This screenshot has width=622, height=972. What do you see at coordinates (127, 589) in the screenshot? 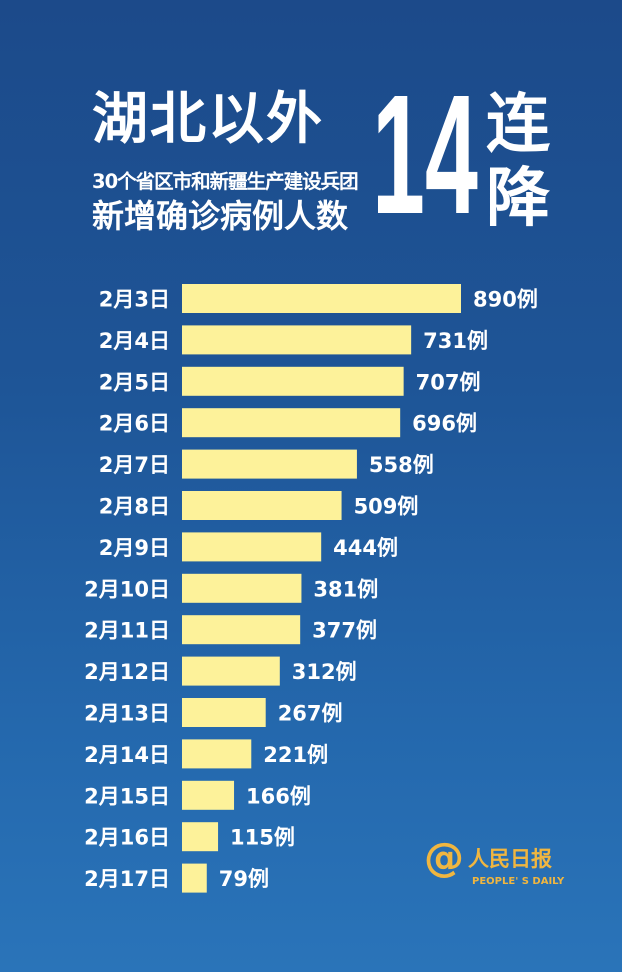
I see `category-label: 2月10日` at bounding box center [127, 589].